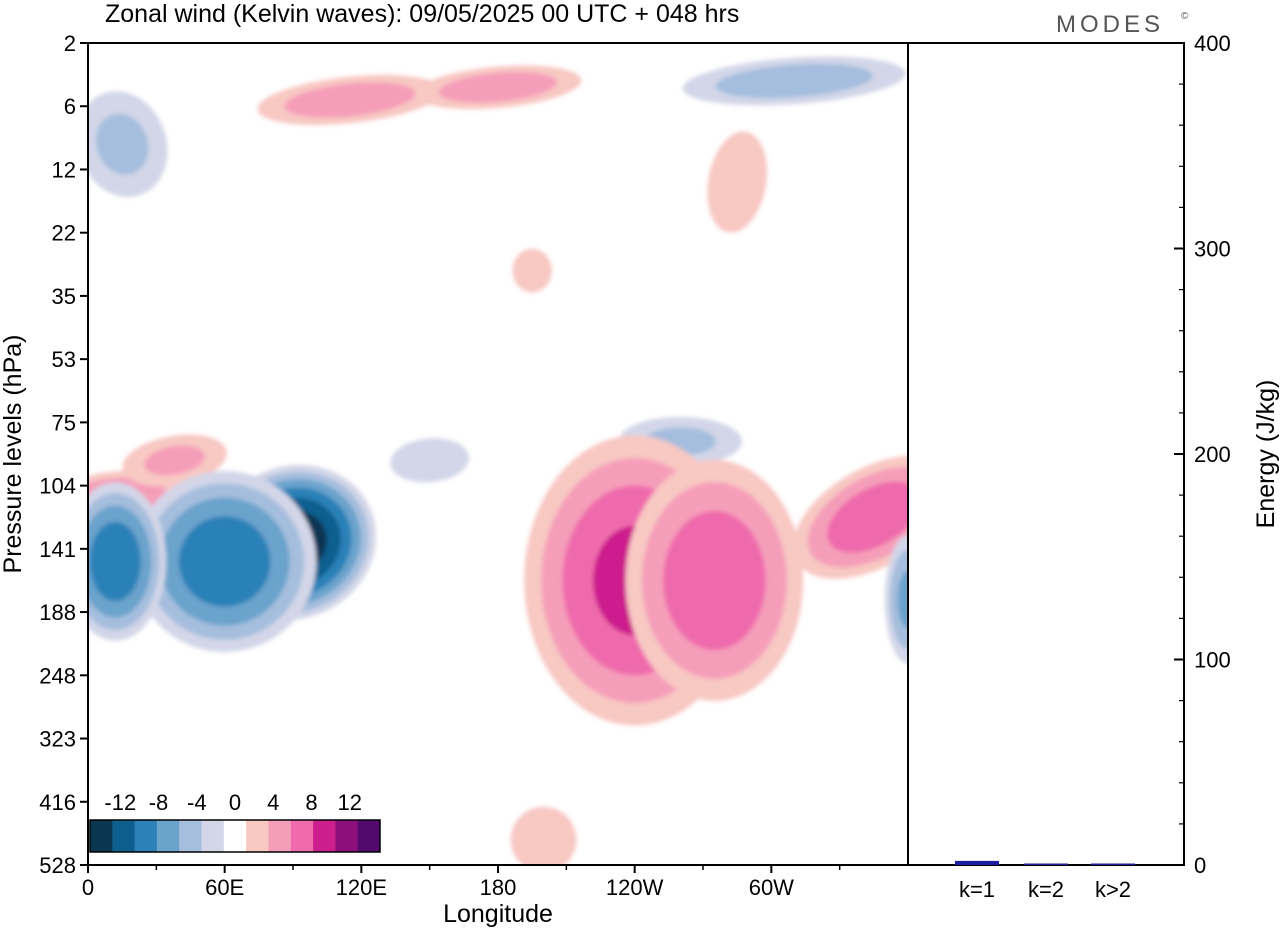 This screenshot has height=930, width=1280. What do you see at coordinates (1212, 249) in the screenshot?
I see `energy-y-tick-label: 300` at bounding box center [1212, 249].